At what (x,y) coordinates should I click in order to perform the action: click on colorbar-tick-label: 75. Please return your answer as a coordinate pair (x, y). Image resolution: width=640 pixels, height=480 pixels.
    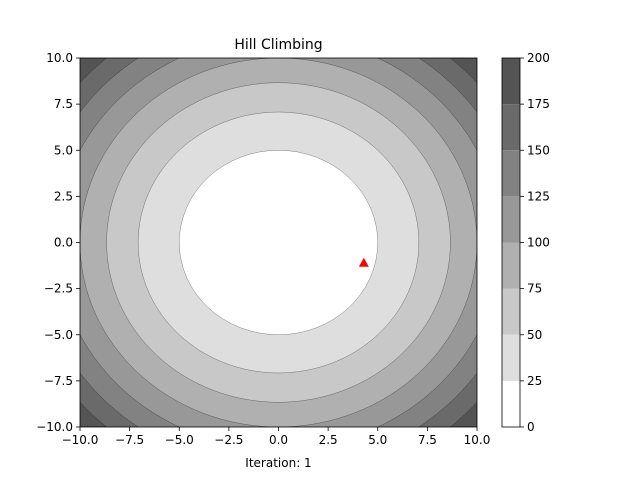
    Looking at the image, I should click on (534, 289).